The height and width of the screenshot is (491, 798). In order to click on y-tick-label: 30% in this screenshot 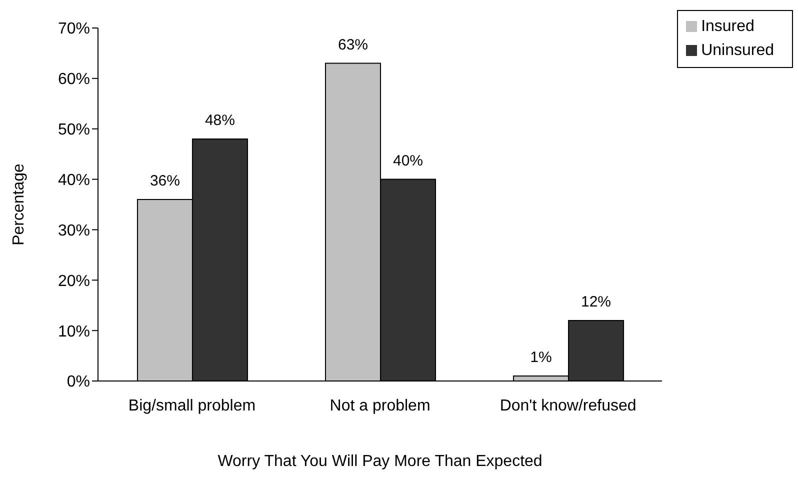, I will do `click(74, 231)`.